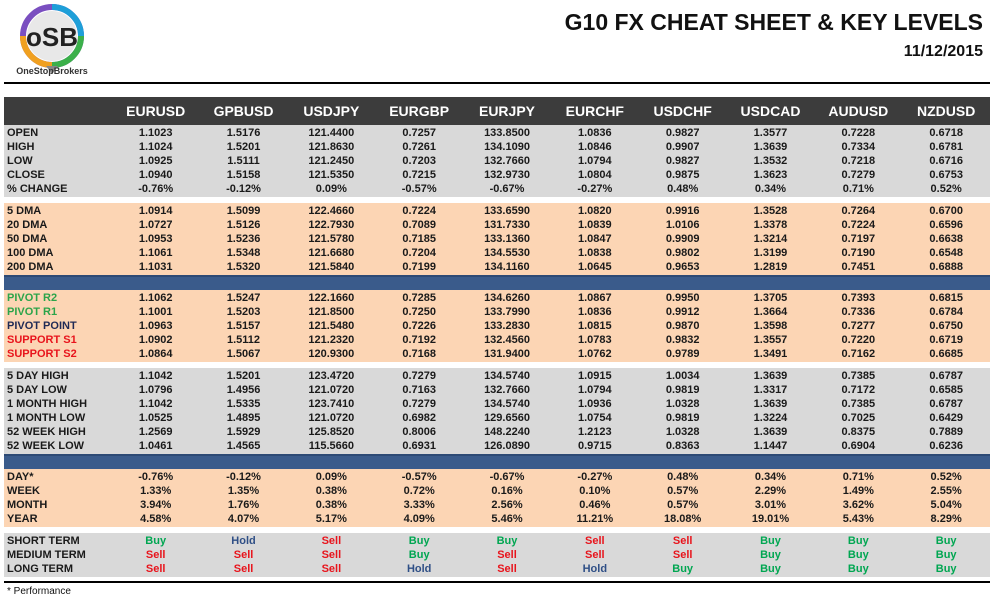  I want to click on value-cell: 0.71%, so click(858, 477).